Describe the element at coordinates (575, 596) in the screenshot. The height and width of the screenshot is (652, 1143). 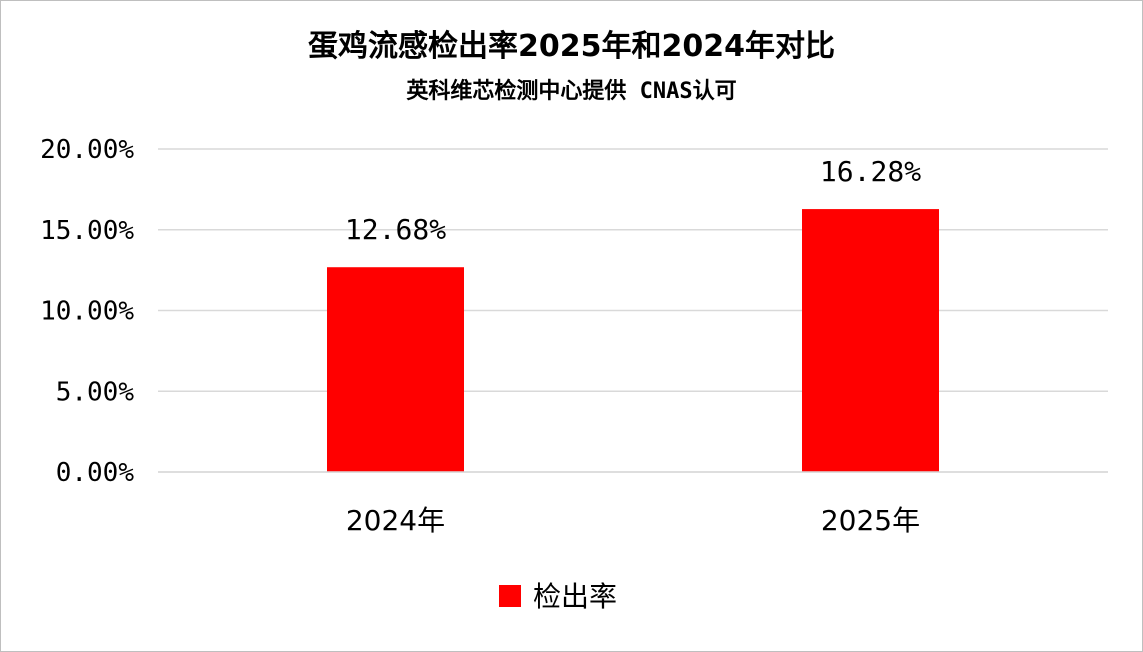
I see `legend-label: 检出率` at that location.